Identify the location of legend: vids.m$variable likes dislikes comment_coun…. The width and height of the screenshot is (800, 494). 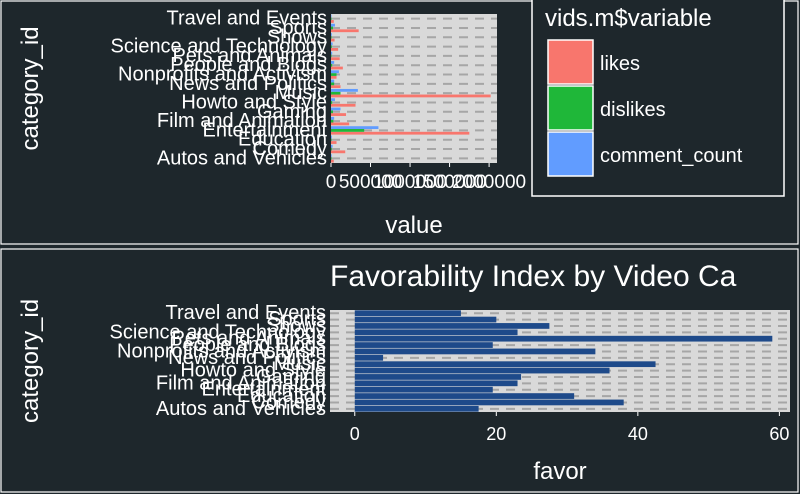
(658, 98).